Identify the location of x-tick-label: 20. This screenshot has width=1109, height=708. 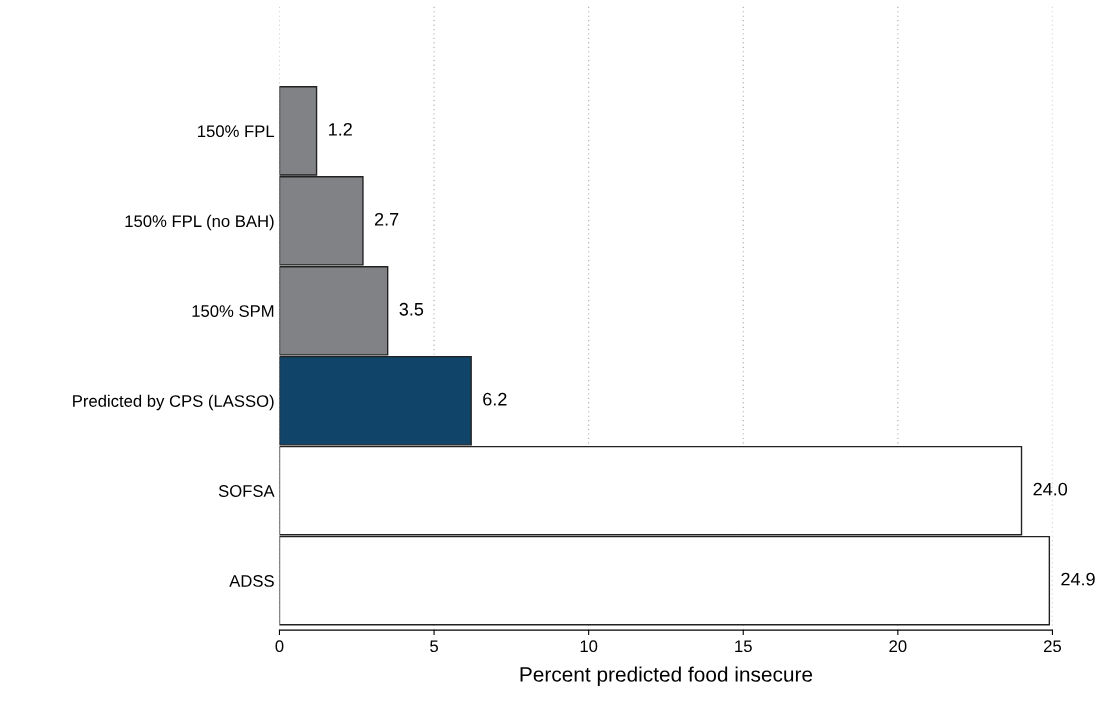
(898, 646).